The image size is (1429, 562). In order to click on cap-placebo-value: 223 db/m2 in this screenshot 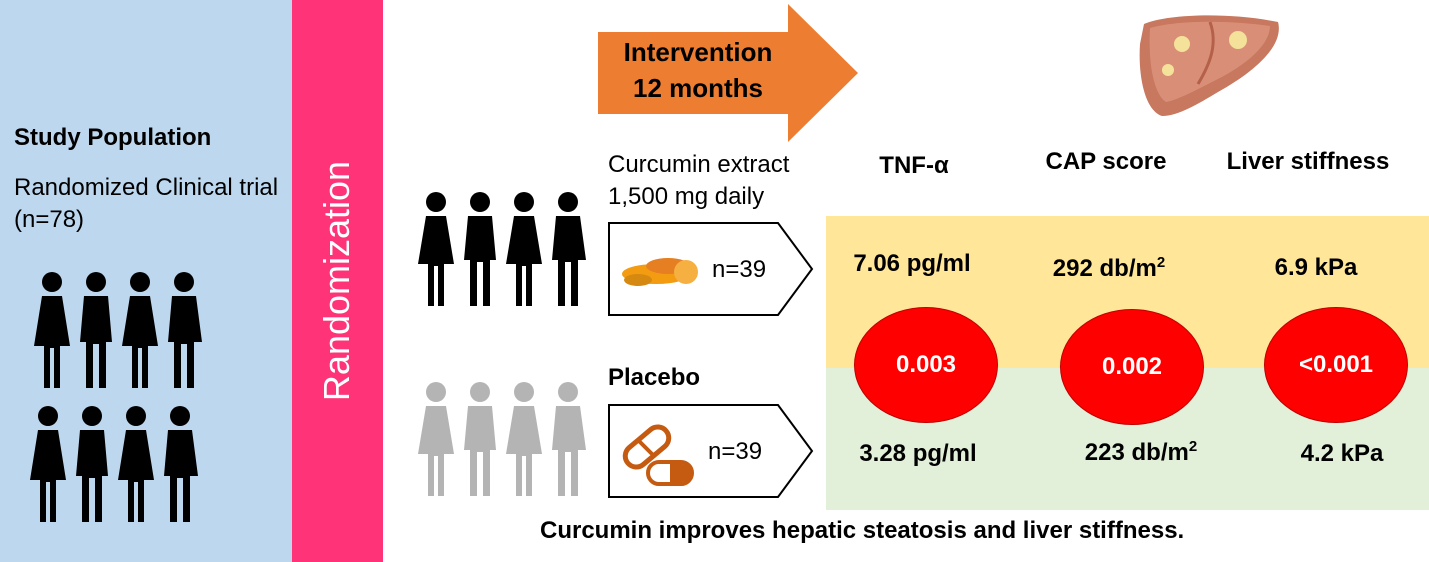, I will do `click(1141, 452)`.